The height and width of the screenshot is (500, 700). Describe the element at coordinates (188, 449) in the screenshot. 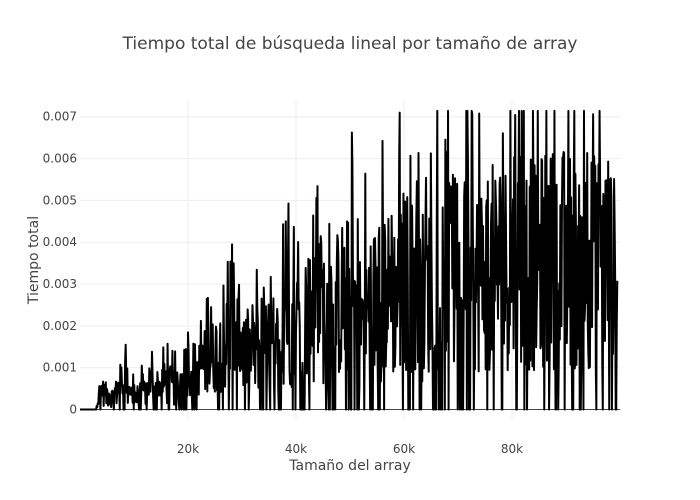

I see `x-tick-label: 20k` at that location.